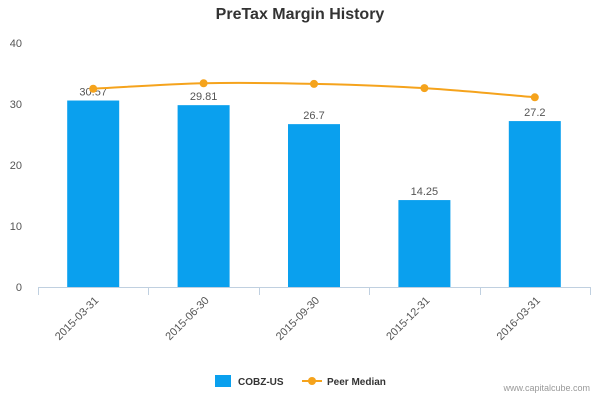 This screenshot has width=600, height=400. Describe the element at coordinates (408, 319) in the screenshot. I see `x-tick-label: 2015-12-31` at that location.